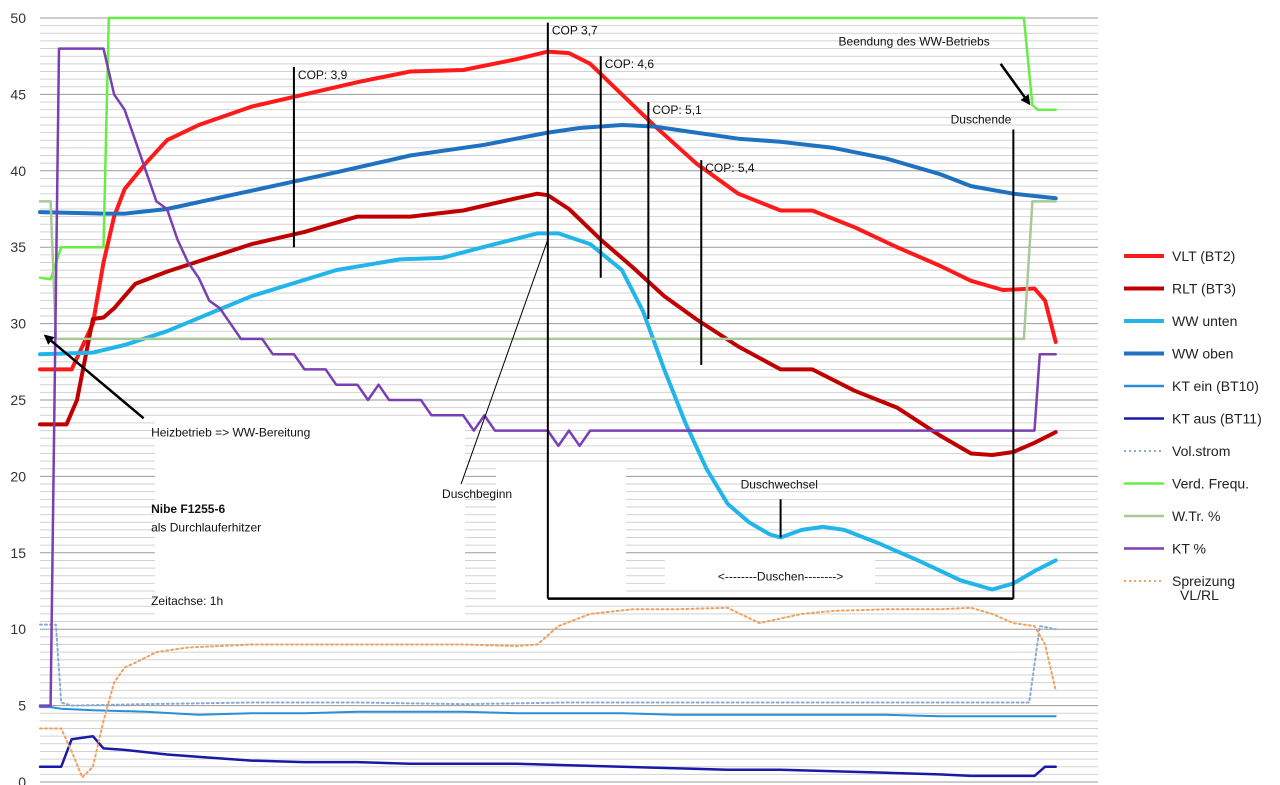 Image resolution: width=1280 pixels, height=785 pixels. What do you see at coordinates (22, 706) in the screenshot?
I see `y-tick-label: 5` at bounding box center [22, 706].